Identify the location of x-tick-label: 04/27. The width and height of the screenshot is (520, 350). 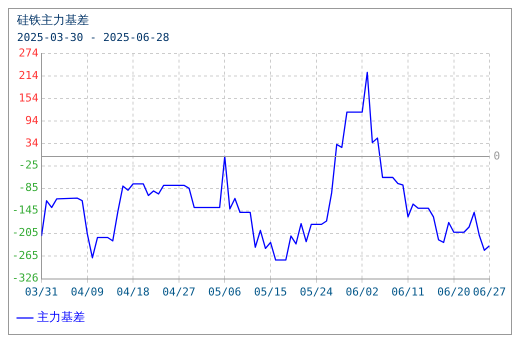
(179, 291).